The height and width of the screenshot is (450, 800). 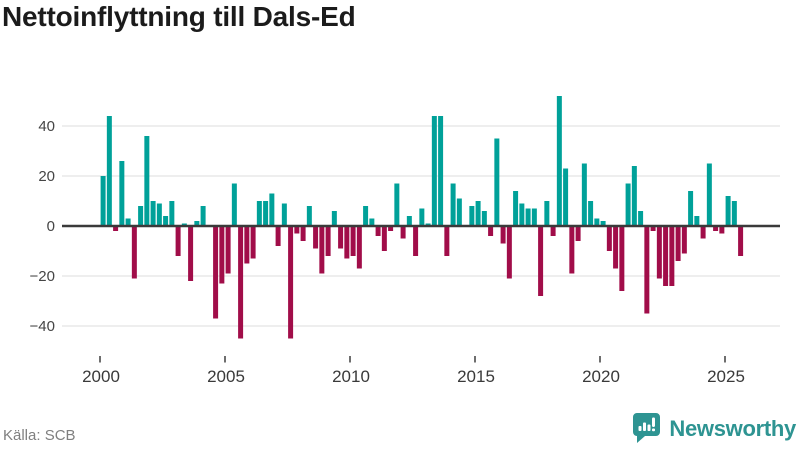 I want to click on source-note: Källa: SCB, so click(x=39, y=435).